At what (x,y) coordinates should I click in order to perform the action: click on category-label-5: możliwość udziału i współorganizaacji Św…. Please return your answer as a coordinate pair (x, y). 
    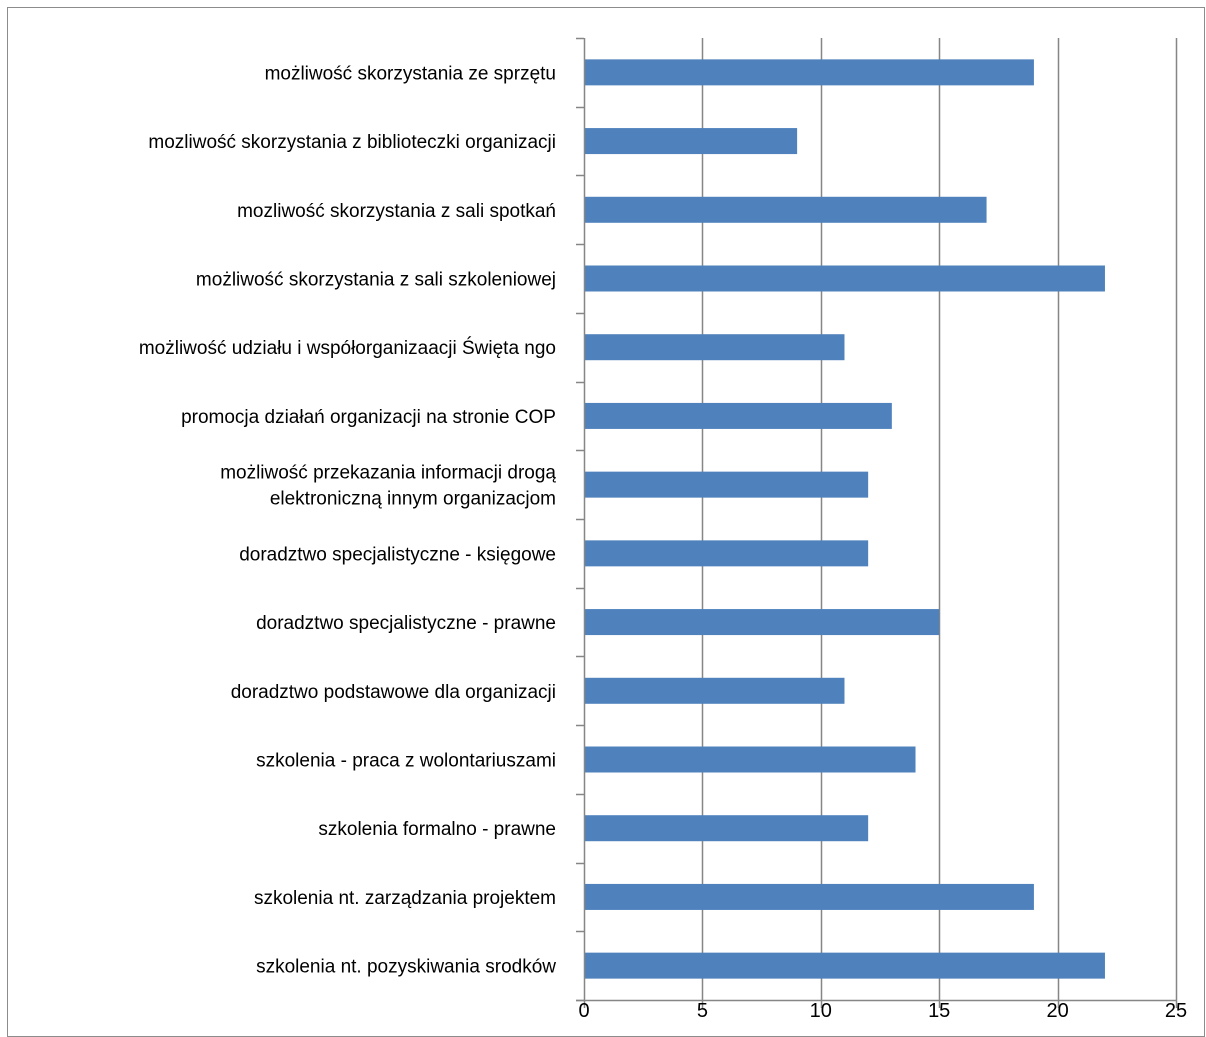
    Looking at the image, I should click on (347, 348).